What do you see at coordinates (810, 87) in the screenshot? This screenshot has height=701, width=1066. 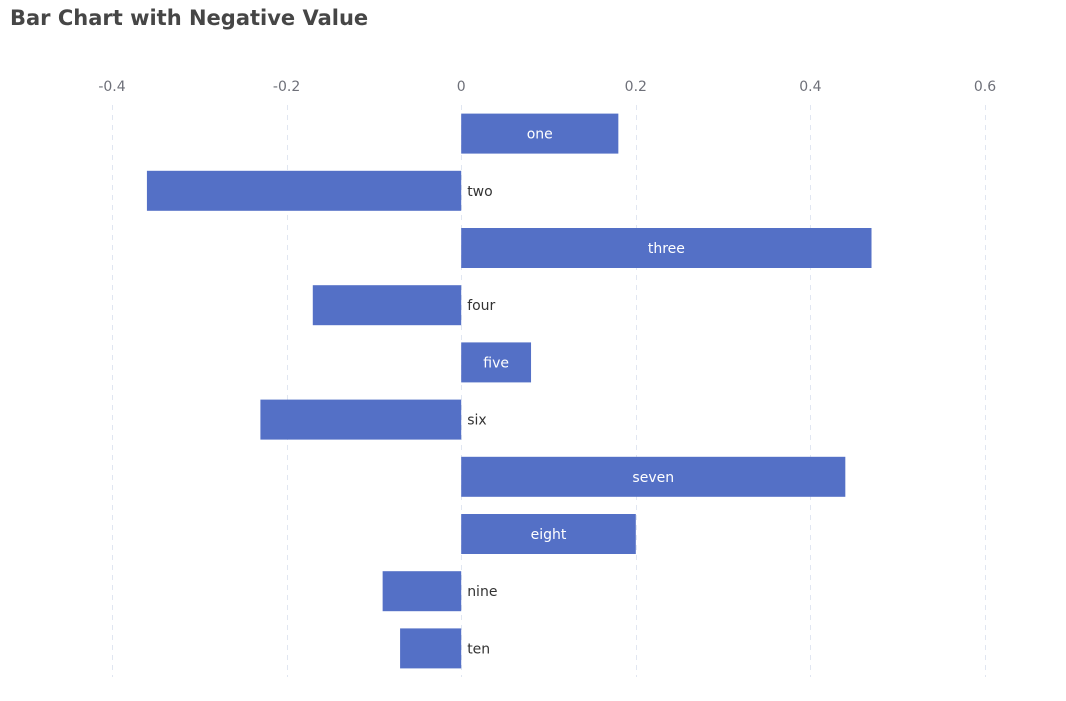 I see `x-tick-label: 0.4` at bounding box center [810, 87].